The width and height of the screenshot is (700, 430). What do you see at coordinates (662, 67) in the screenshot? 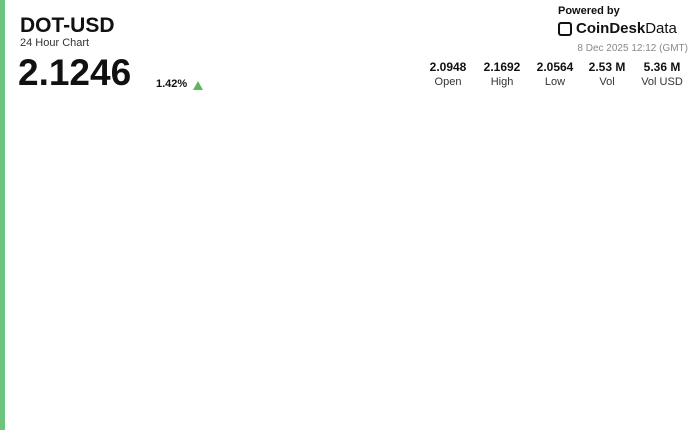
I see `stat-value: 5.36 M` at bounding box center [662, 67].